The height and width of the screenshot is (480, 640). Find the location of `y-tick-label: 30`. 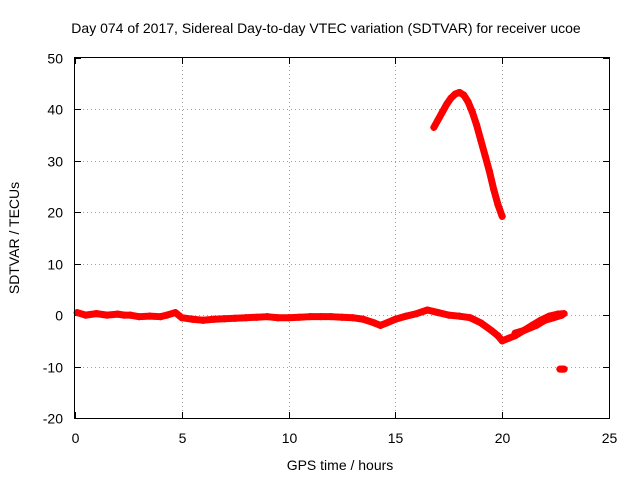

y-tick-label: 30 is located at coordinates (55, 162).